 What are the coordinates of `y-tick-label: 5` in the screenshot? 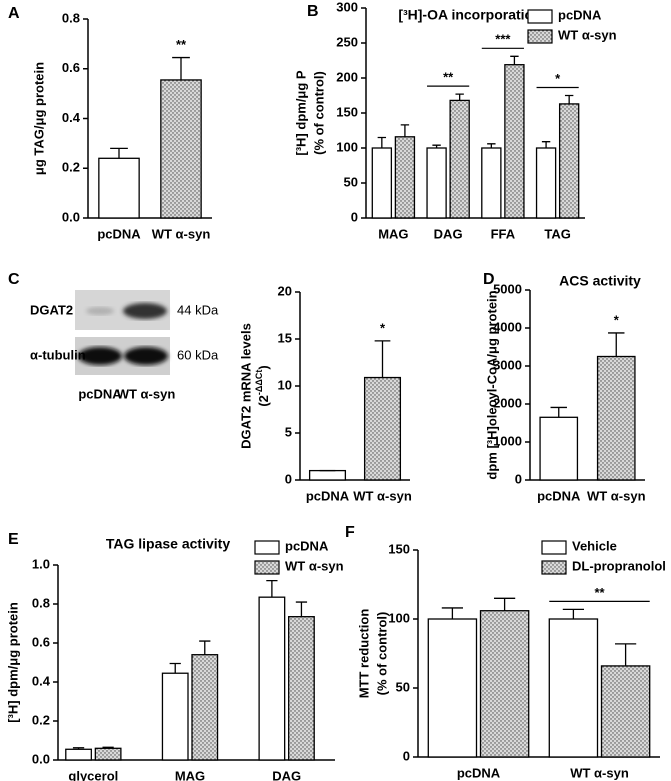 It's located at (288, 431).